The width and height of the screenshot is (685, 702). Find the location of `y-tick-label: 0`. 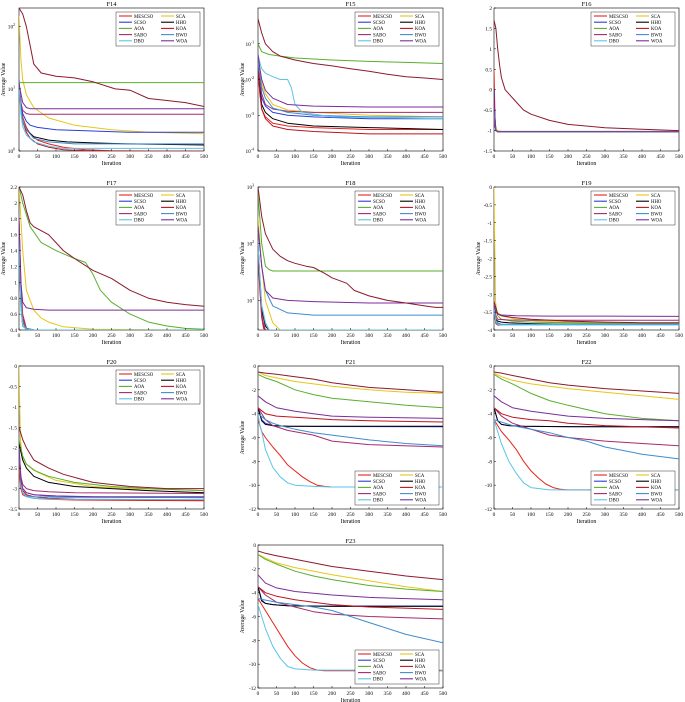

y-tick-label: 0 is located at coordinates (254, 367).